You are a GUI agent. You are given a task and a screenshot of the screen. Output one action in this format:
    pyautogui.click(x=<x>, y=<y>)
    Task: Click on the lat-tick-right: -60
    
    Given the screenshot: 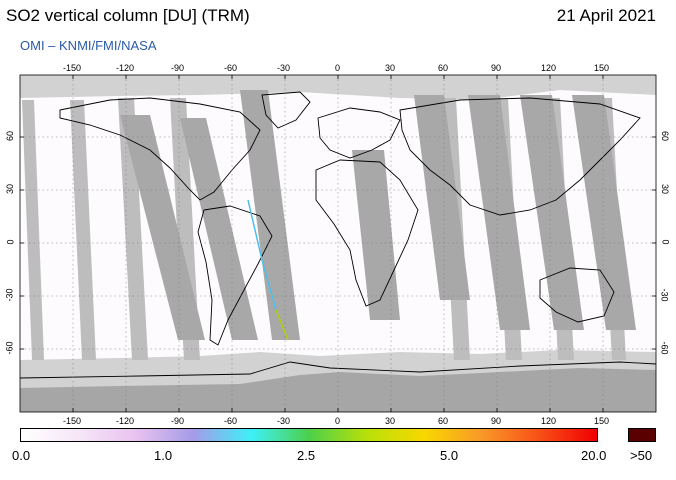 What is the action you would take?
    pyautogui.click(x=664, y=348)
    